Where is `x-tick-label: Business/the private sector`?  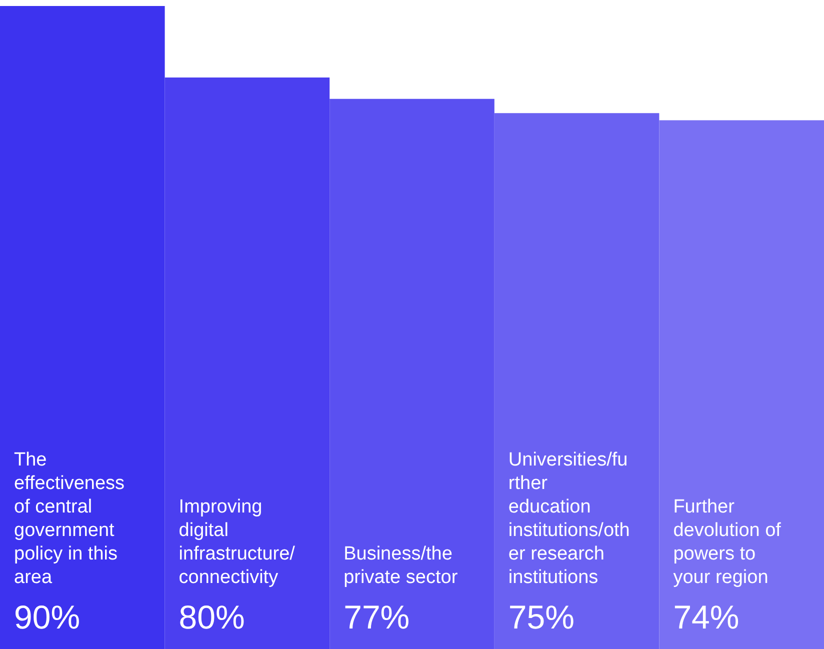
x-tick-label: Business/the private sector is located at coordinates (401, 565).